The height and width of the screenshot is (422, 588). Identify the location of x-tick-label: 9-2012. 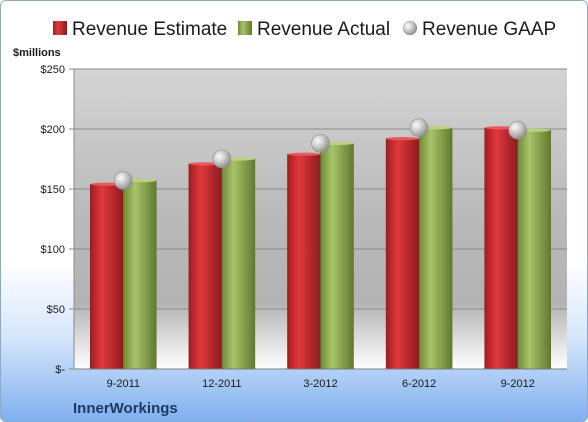
(518, 384).